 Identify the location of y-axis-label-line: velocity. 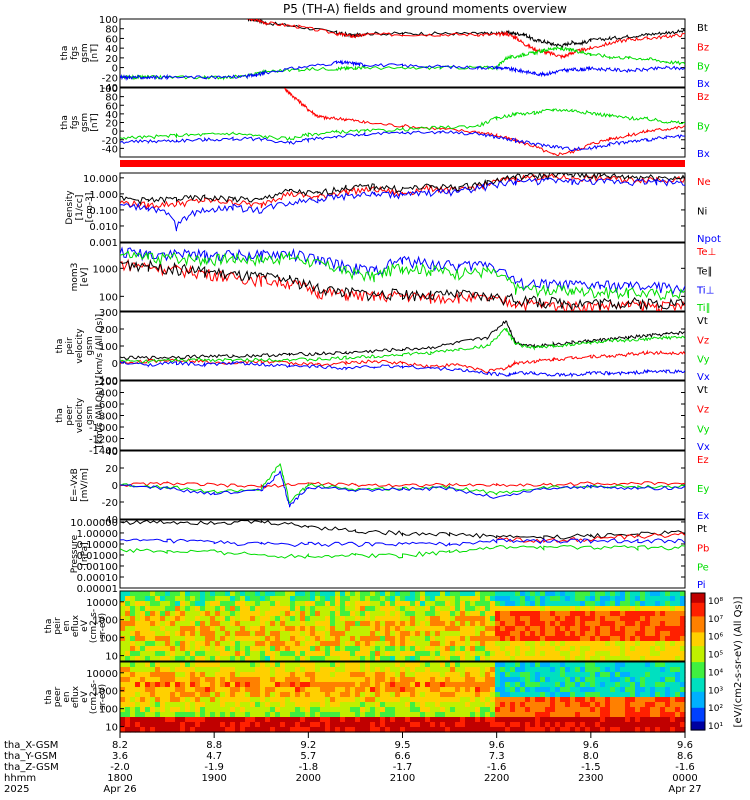
(80, 346).